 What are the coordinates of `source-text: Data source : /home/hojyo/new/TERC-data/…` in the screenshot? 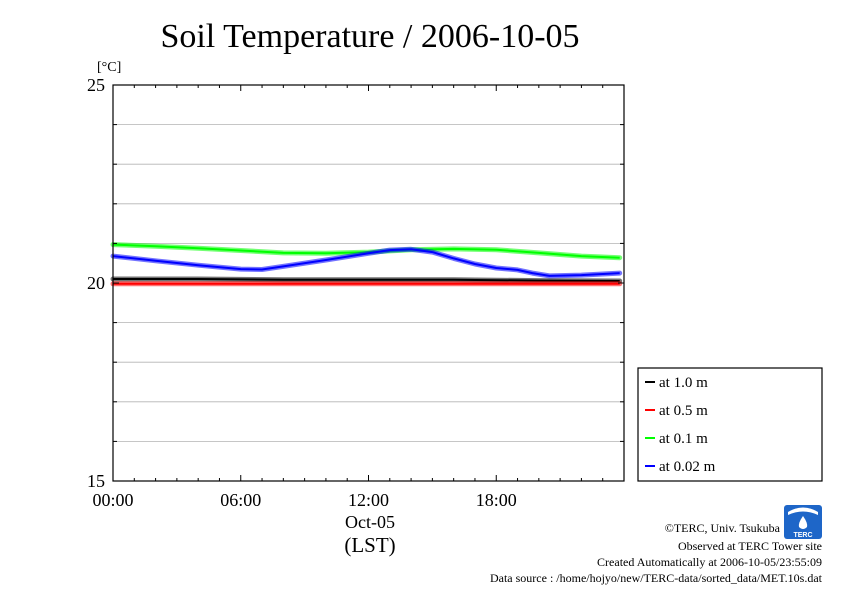 It's located at (656, 578).